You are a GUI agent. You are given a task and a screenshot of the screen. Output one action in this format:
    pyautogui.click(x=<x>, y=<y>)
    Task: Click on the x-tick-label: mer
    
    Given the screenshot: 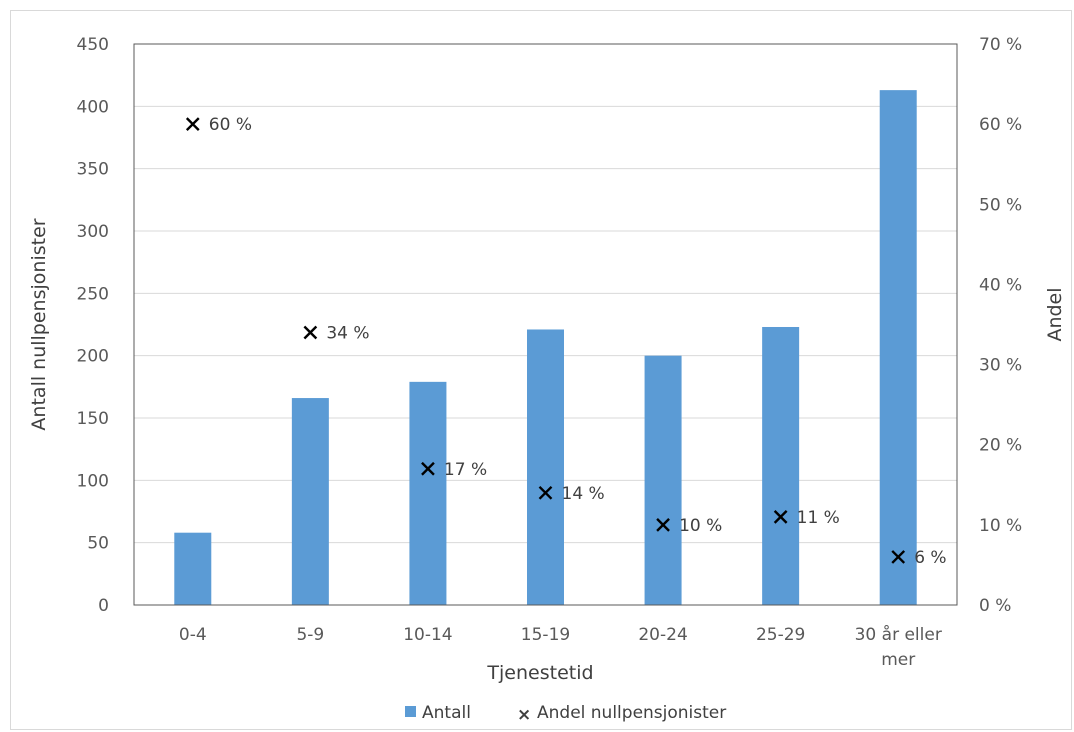 What is the action you would take?
    pyautogui.click(x=898, y=660)
    